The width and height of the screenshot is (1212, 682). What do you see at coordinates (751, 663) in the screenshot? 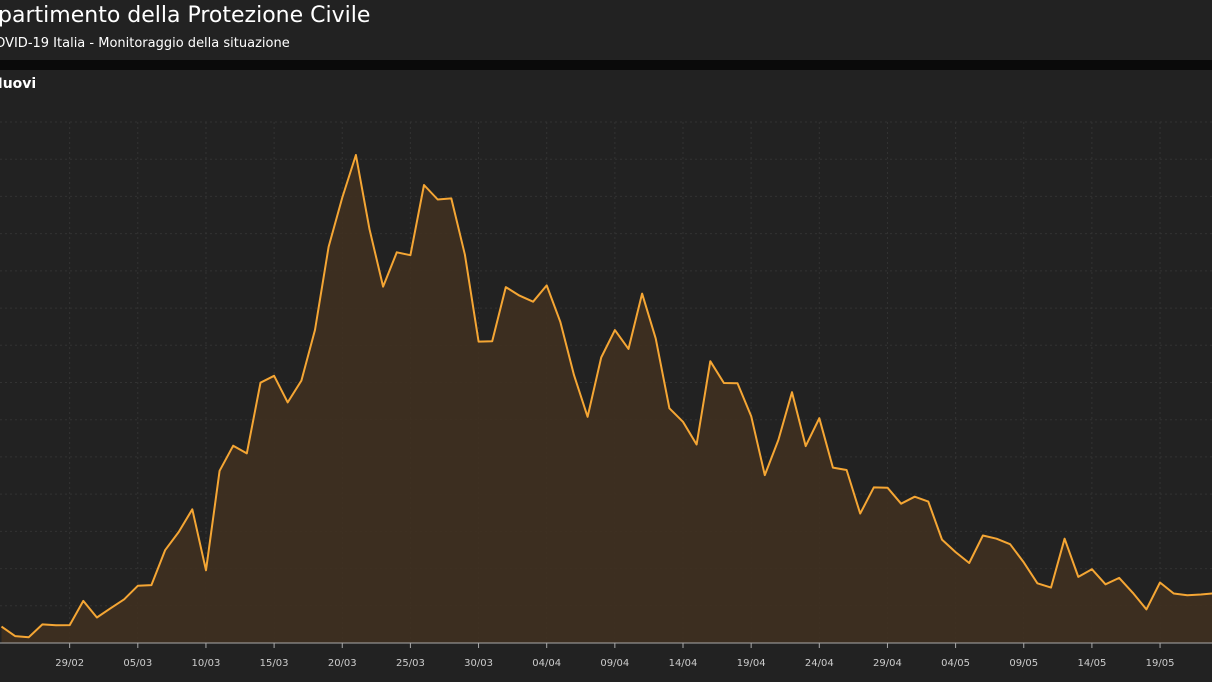
I see `x-tick-label: 19/04` at bounding box center [751, 663].